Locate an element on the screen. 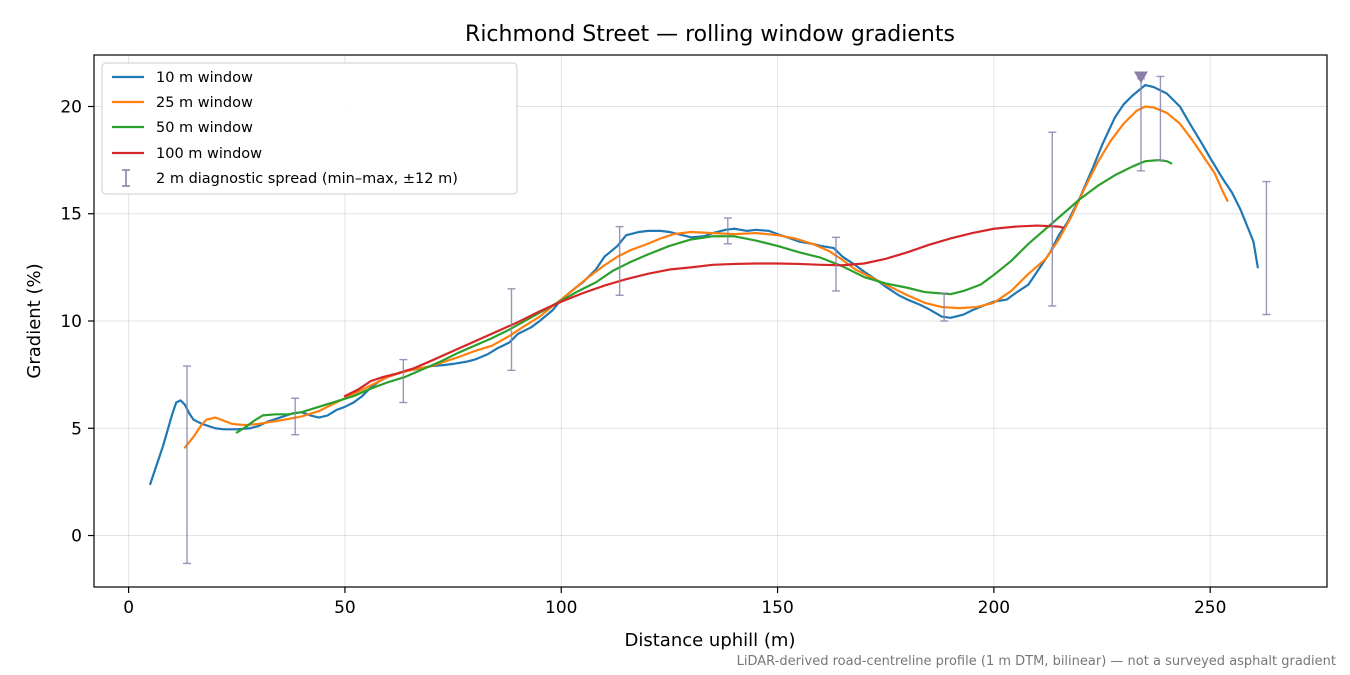  legend-label-error-bar: 2 m diagnostic spread (min–max, ±12 m) is located at coordinates (307, 179).